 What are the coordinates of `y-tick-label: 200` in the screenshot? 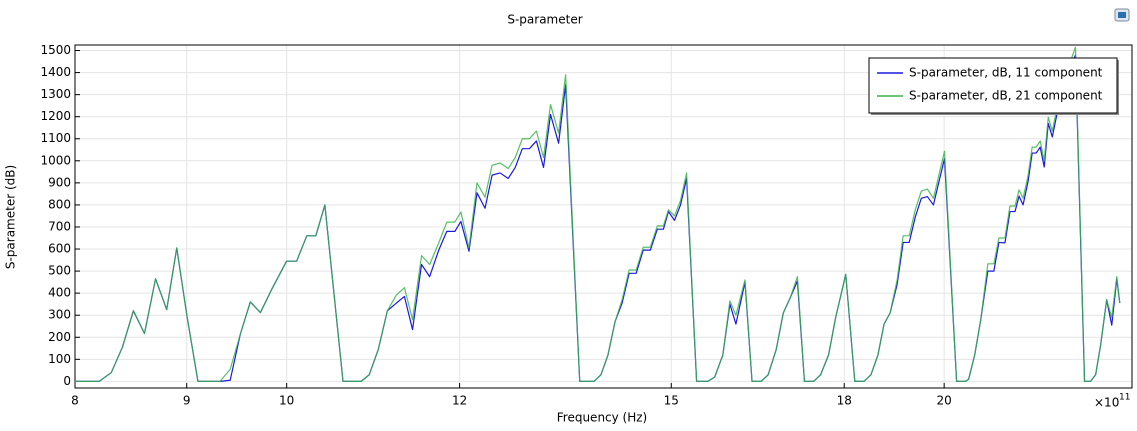 It's located at (59, 337).